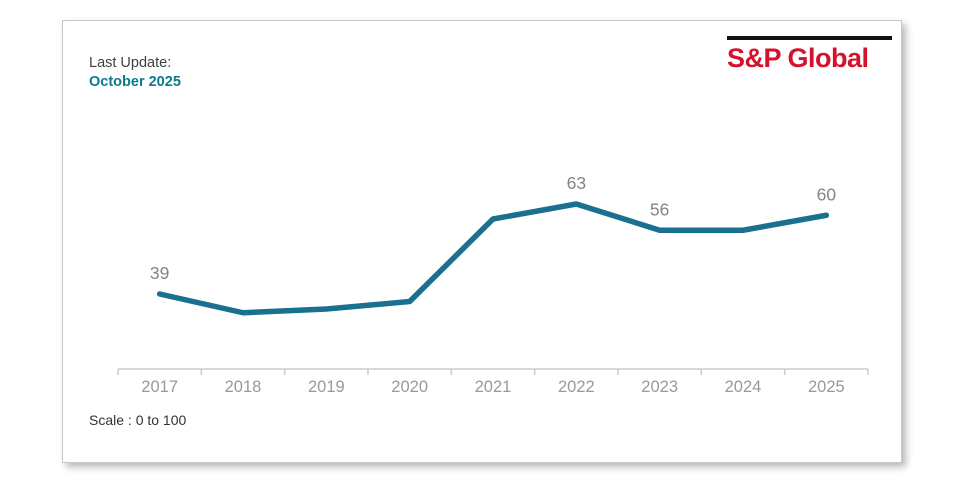  I want to click on x-axis-labels: 2017 2018 2019 2020 2021 2022 2023 2024 2025, so click(492, 387).